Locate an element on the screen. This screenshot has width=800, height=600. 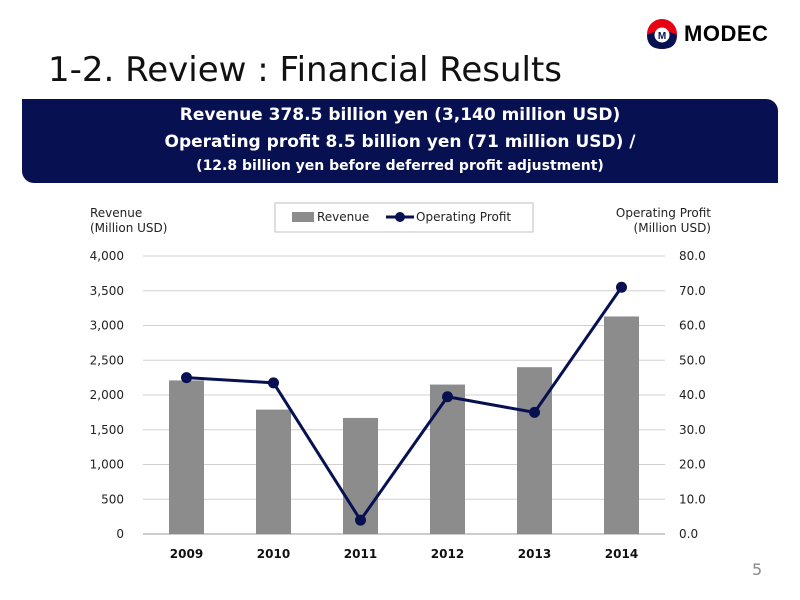
left-axis-tick-label: 2,500 is located at coordinates (107, 360).